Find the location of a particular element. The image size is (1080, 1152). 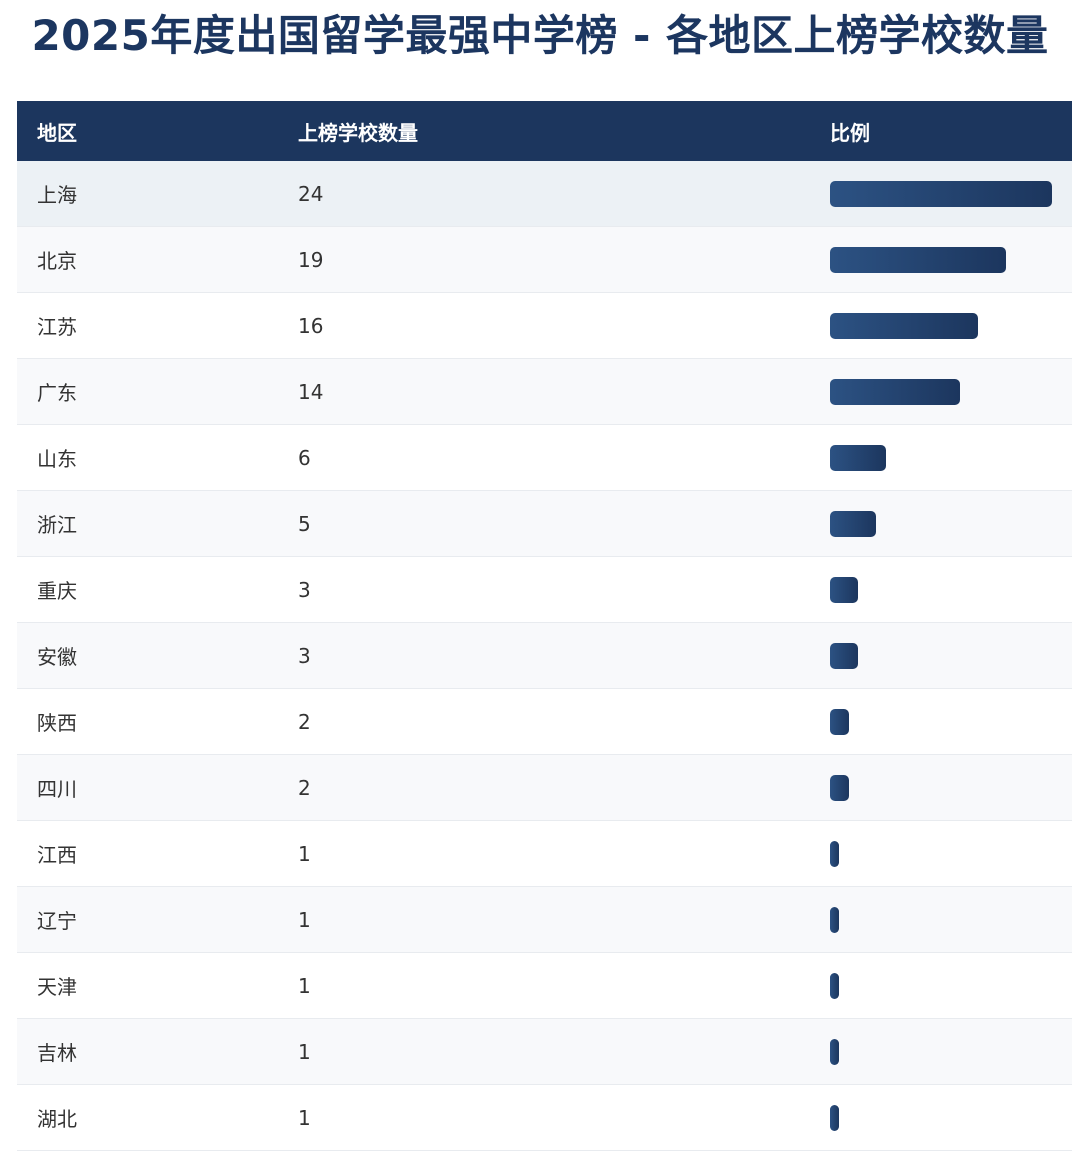

table-row: 山东 6 is located at coordinates (544, 457).